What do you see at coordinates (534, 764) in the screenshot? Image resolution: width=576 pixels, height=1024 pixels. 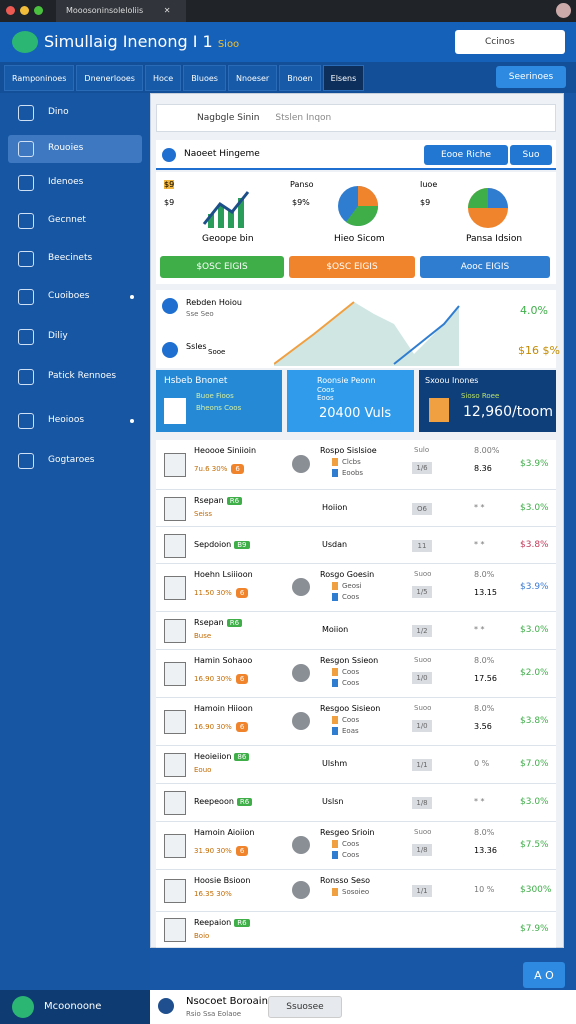 I see `row-pct: $7.0%` at bounding box center [534, 764].